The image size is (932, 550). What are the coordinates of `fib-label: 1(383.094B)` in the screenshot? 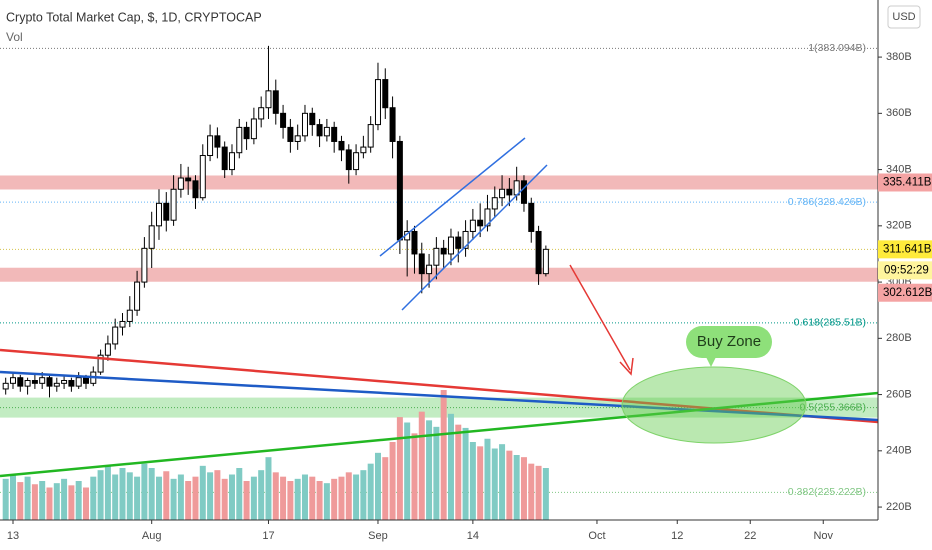 It's located at (837, 48).